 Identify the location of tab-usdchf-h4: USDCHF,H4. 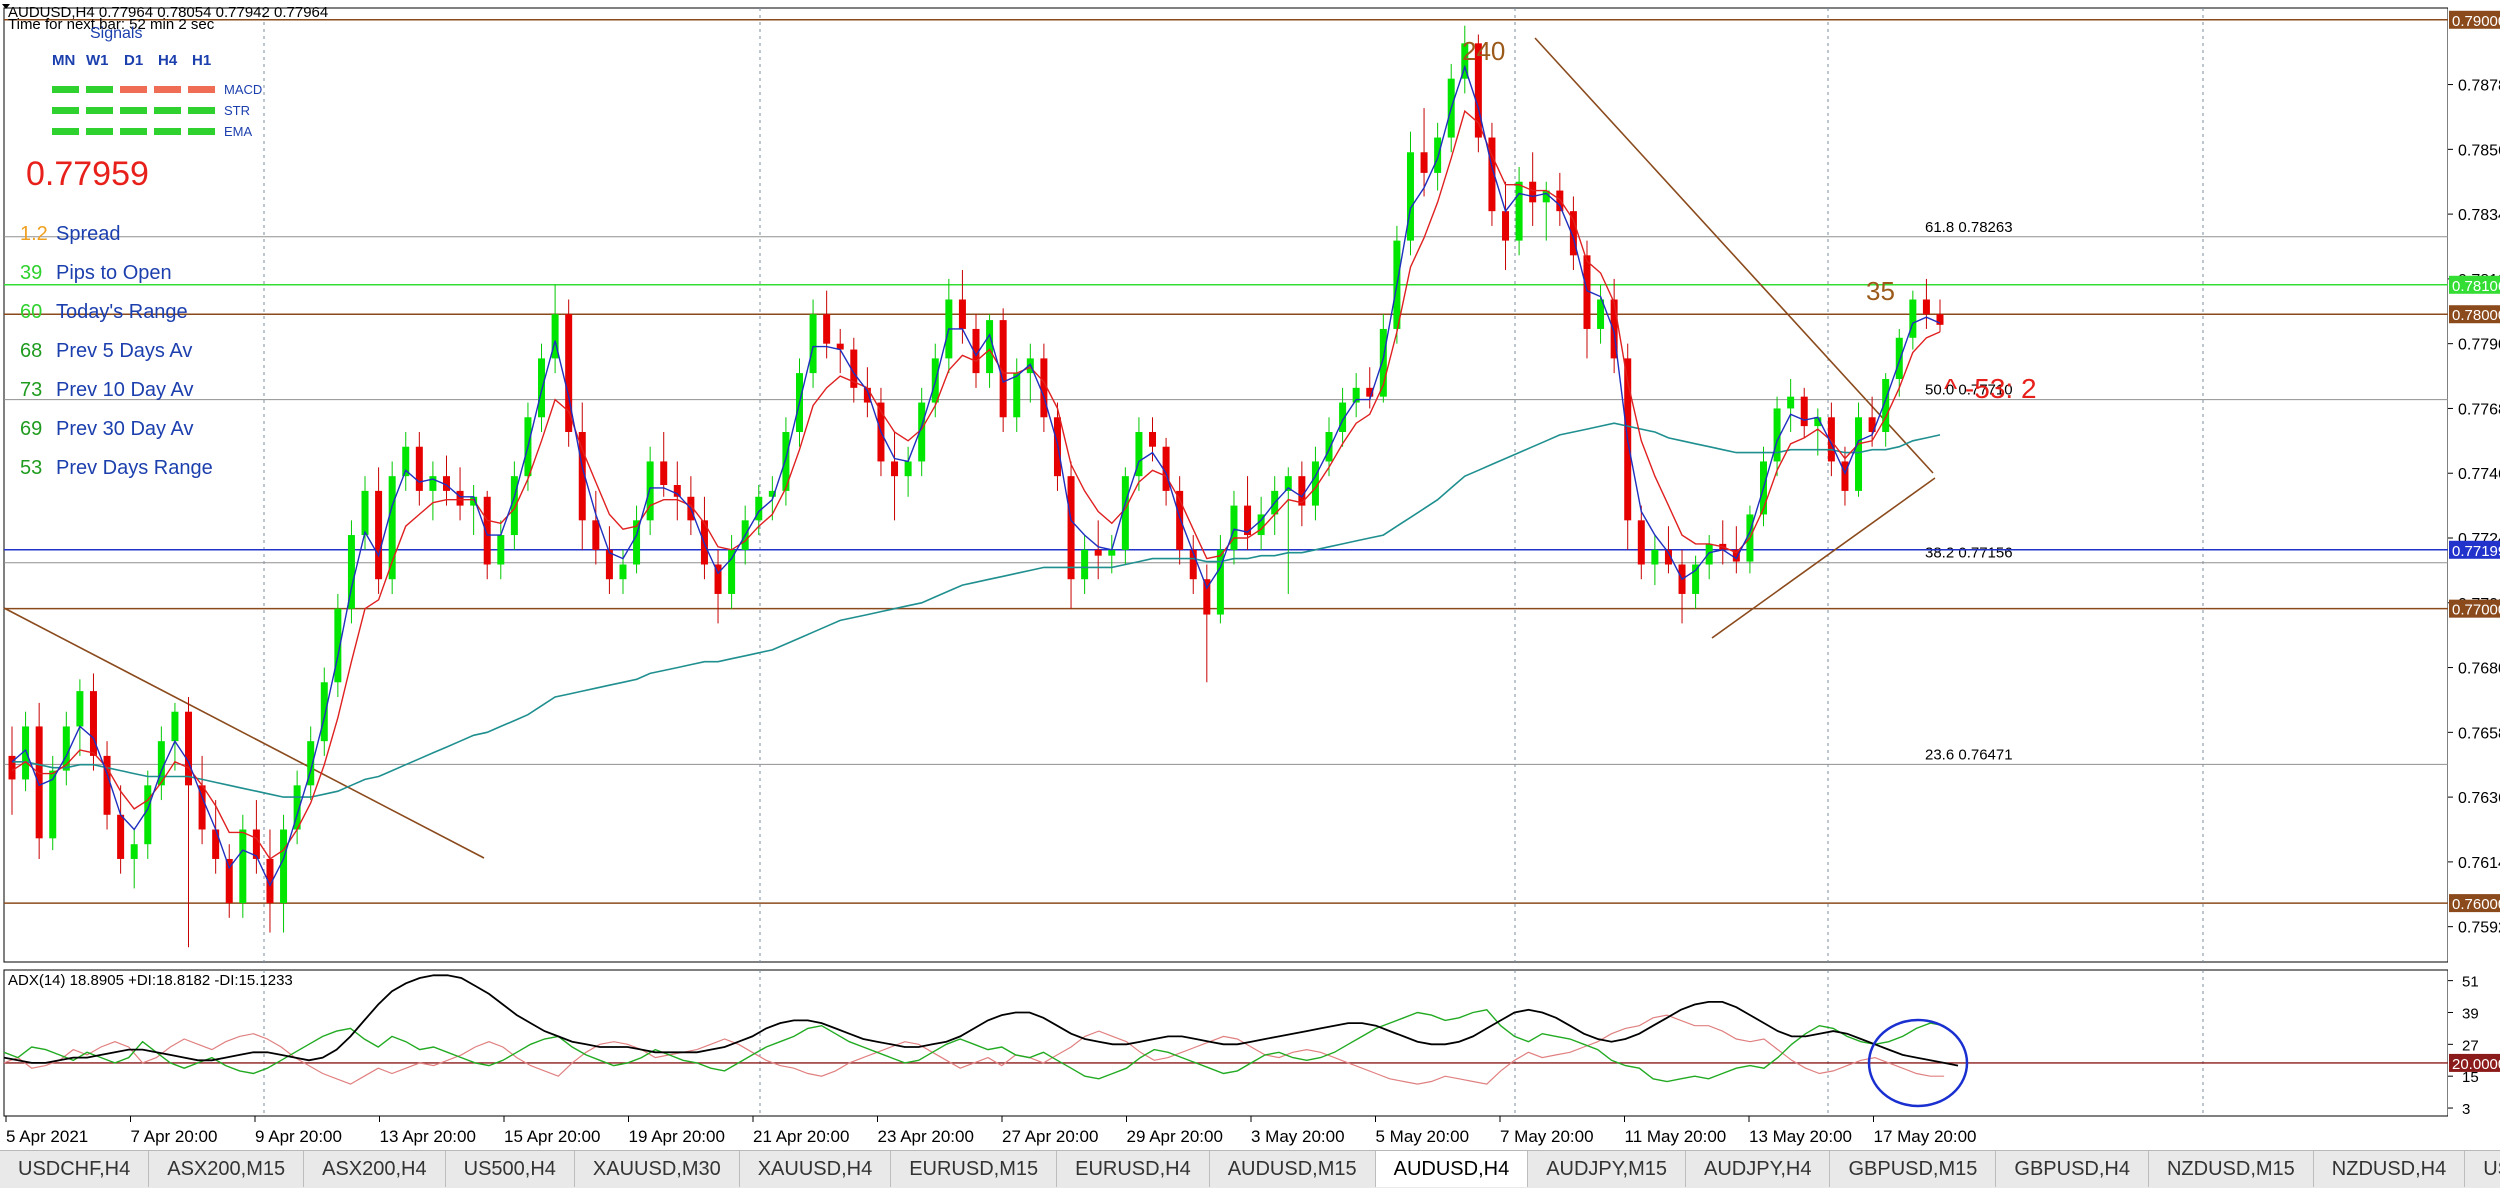
(74, 1169).